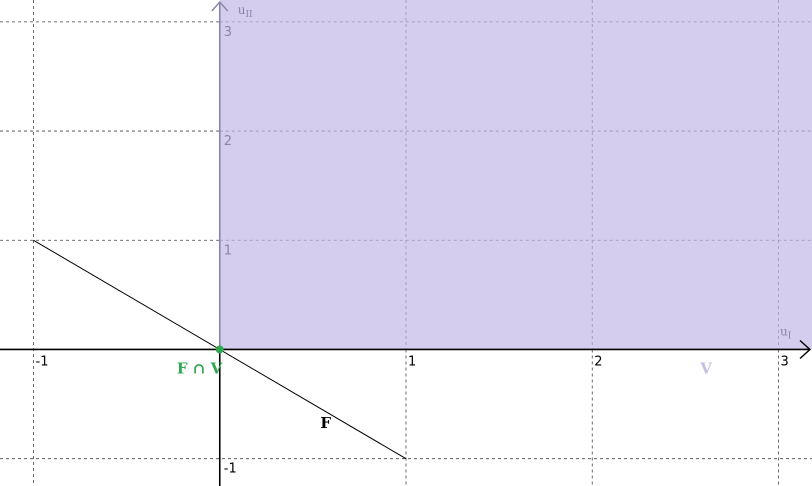  I want to click on label-f: F, so click(325, 423).